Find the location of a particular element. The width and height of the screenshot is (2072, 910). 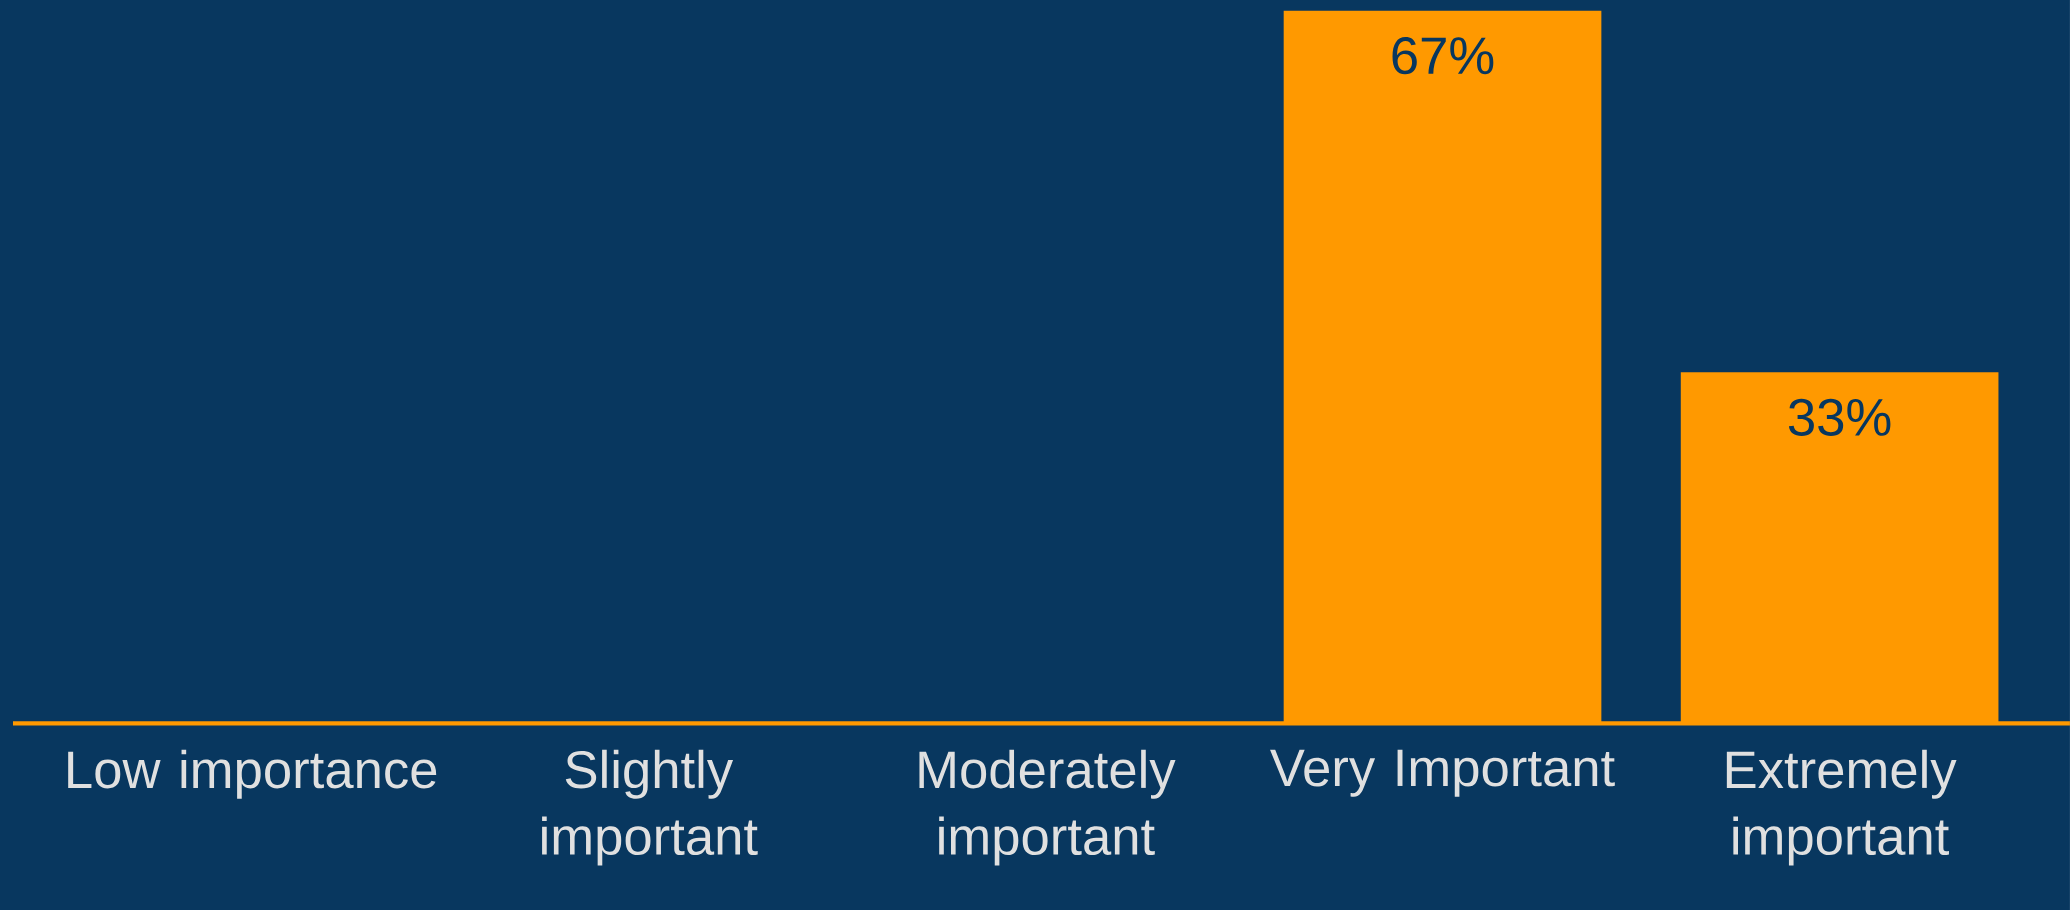

x-tick-label: Slightly important is located at coordinates (650, 807).